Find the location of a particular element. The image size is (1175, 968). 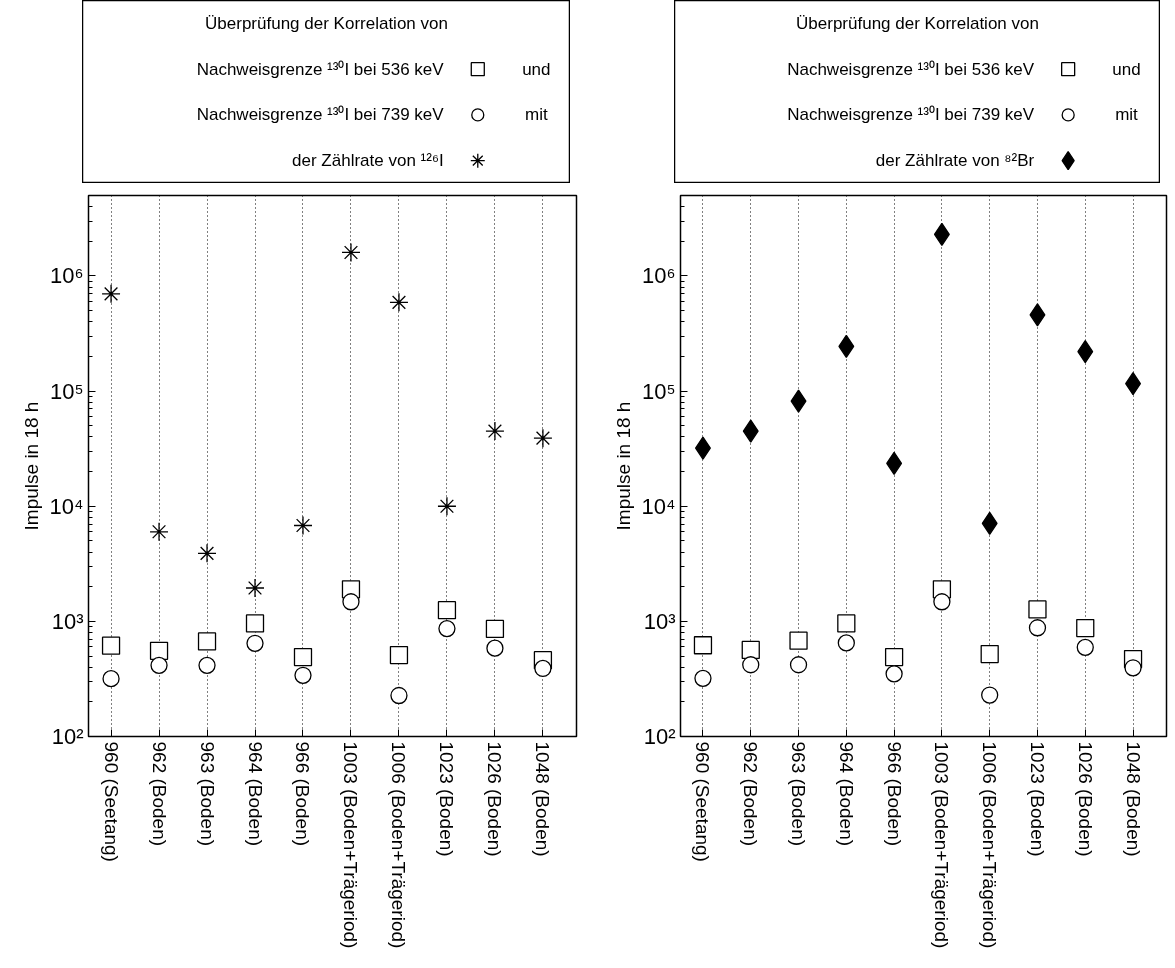

legend-label: der Zählrate von ¹²⁶I is located at coordinates (368, 161).